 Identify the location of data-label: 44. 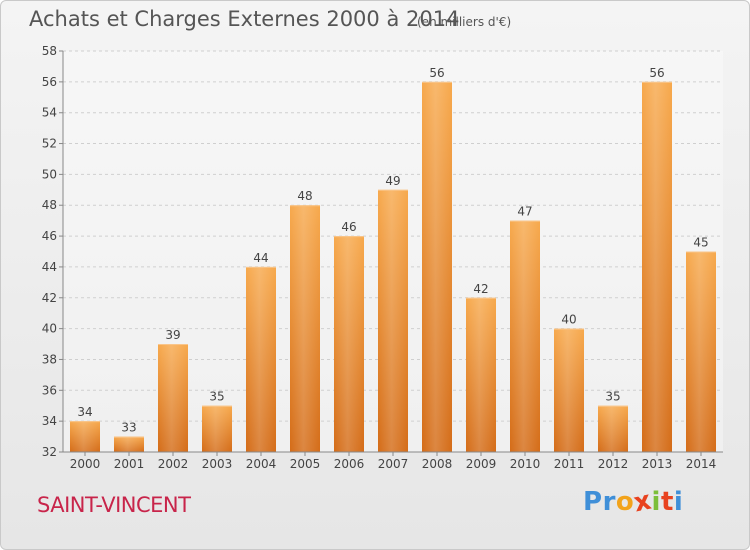
(260, 258).